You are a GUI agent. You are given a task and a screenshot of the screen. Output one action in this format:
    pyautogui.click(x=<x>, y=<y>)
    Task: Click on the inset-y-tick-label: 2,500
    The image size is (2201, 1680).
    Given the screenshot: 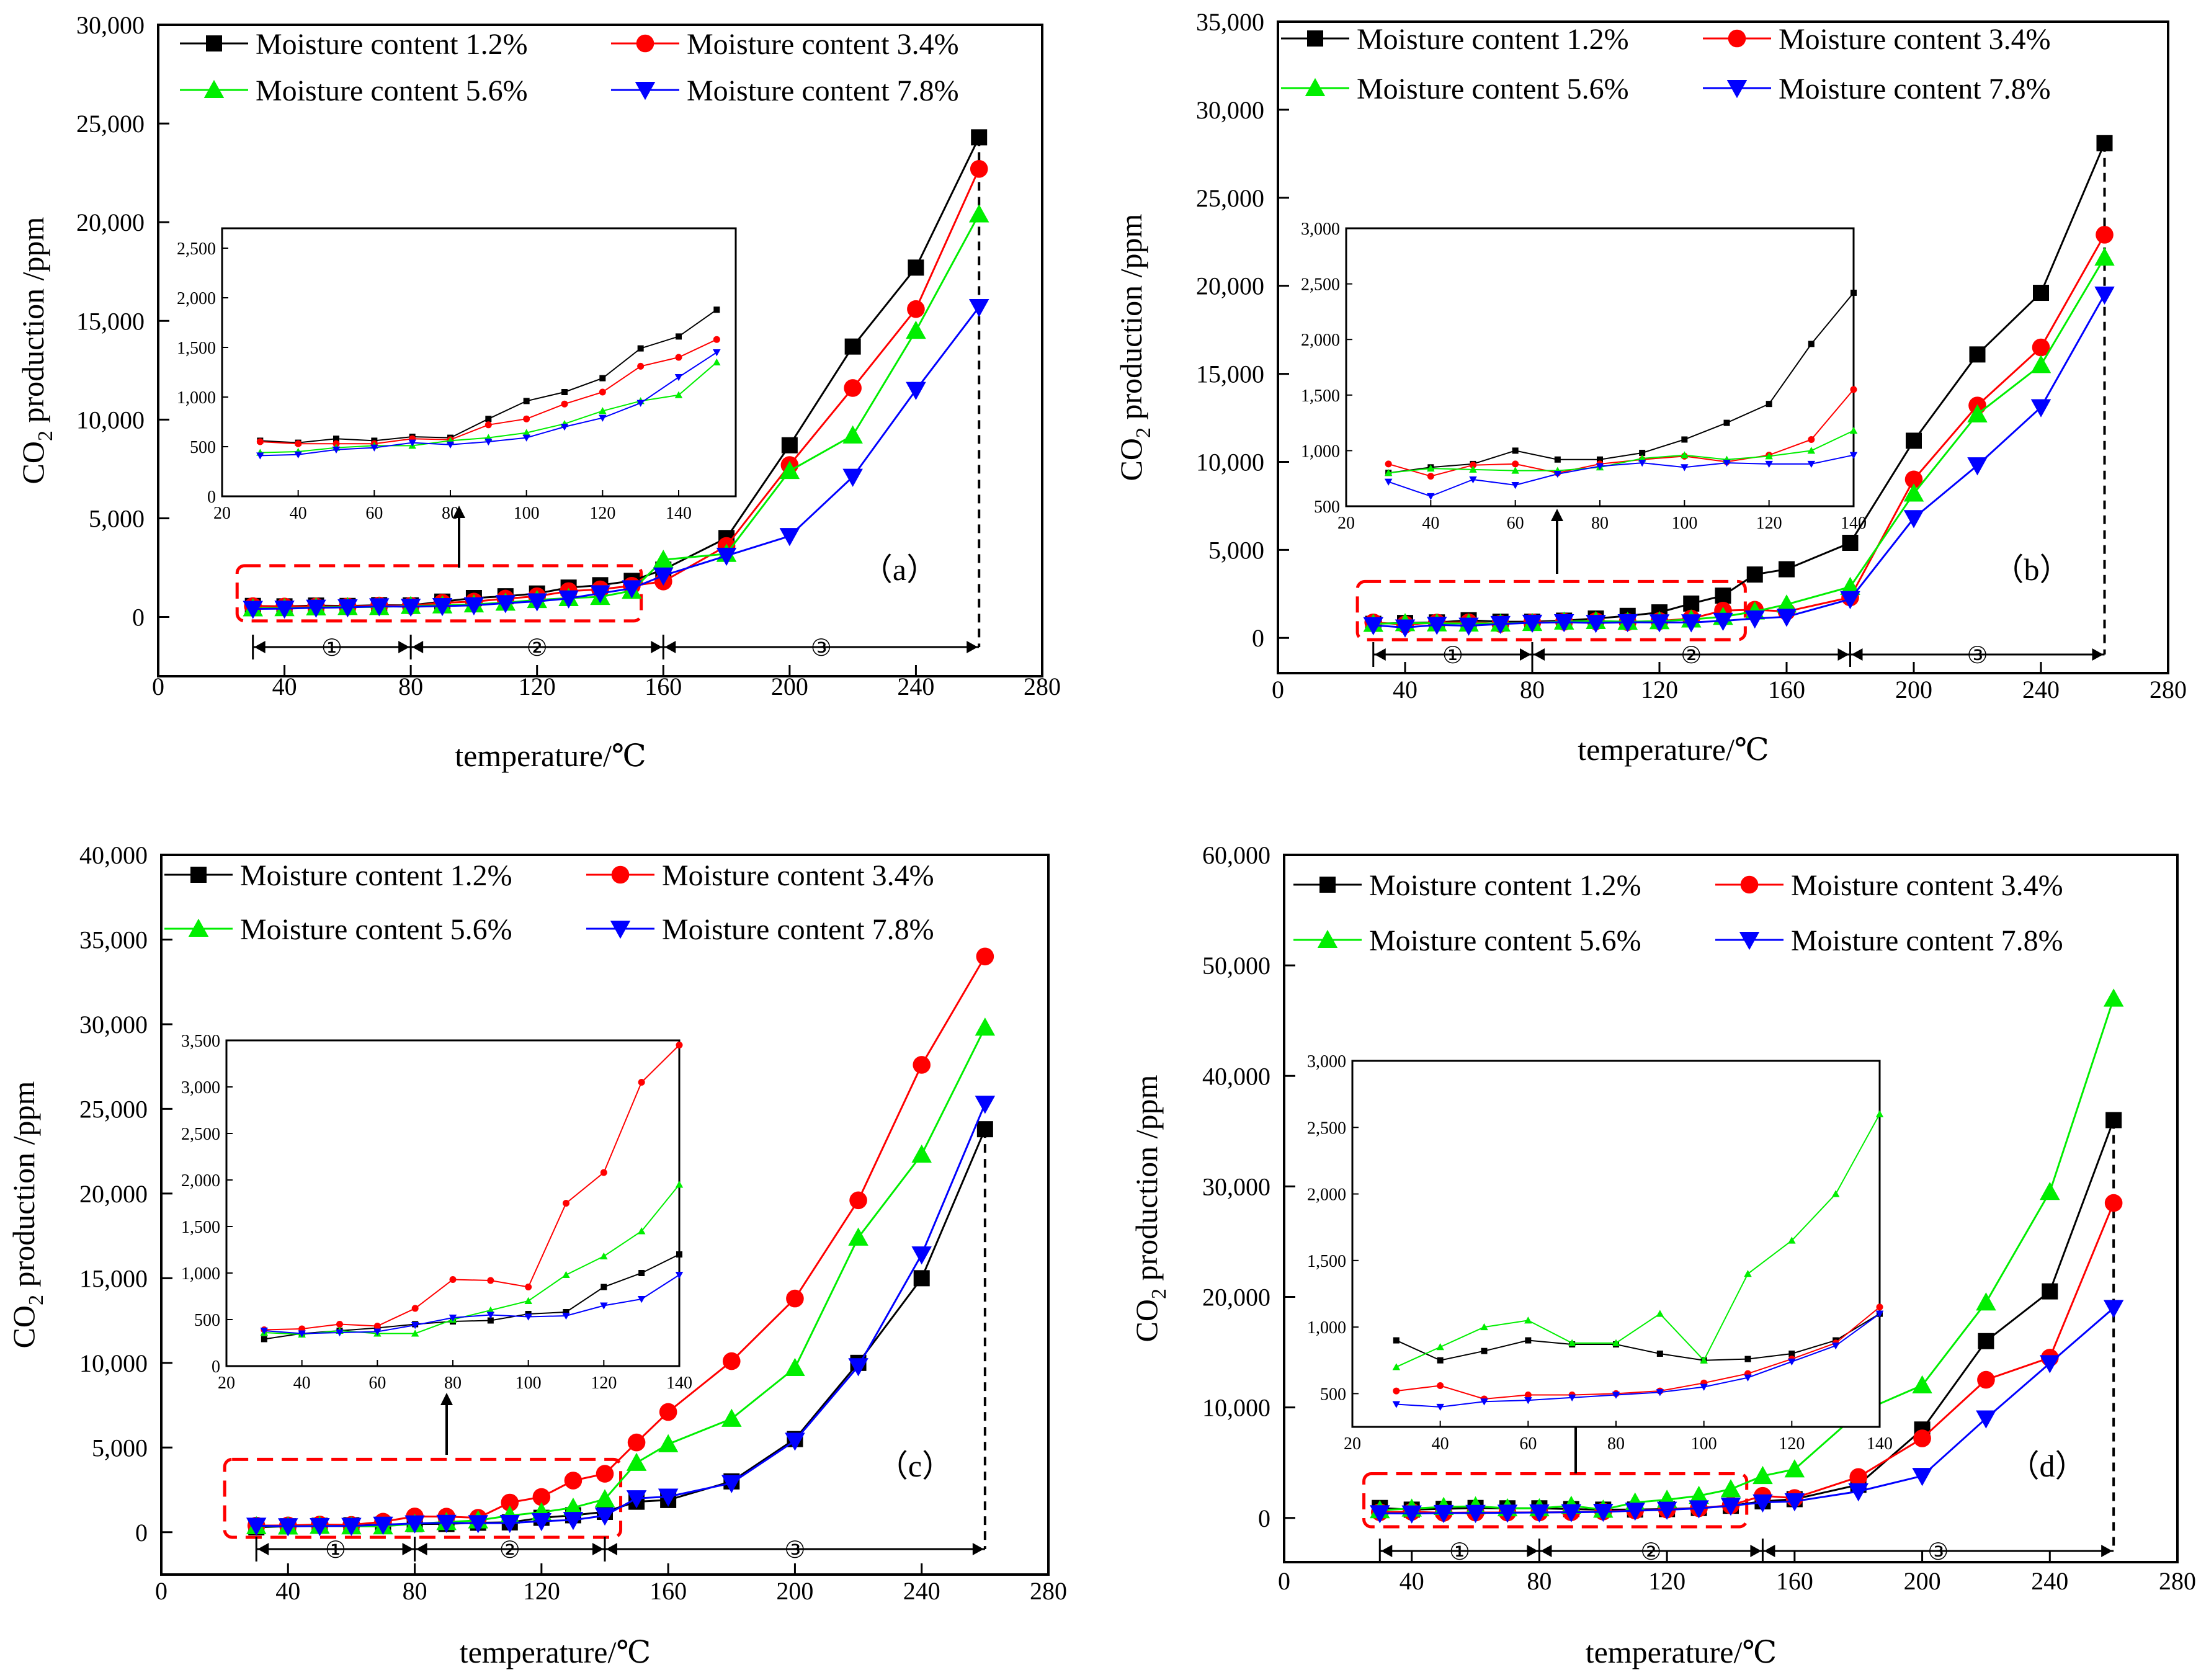 What is the action you would take?
    pyautogui.click(x=200, y=1134)
    